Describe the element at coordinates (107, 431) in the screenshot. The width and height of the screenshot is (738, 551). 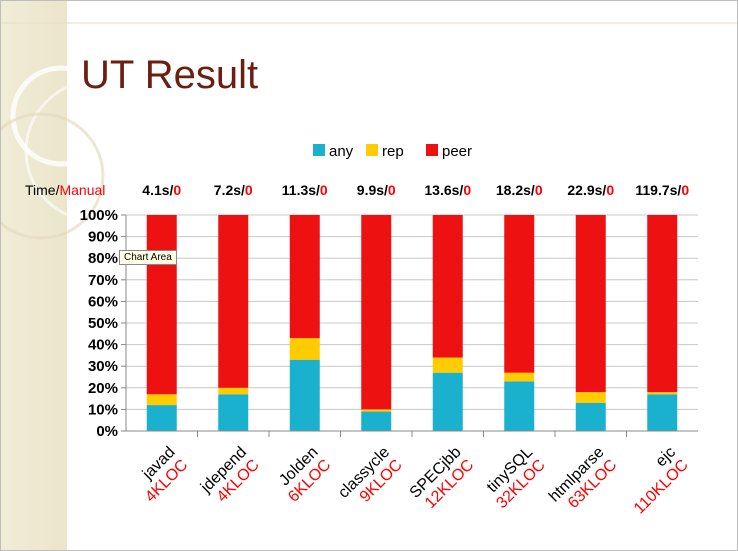
I see `y-tick-label: 0%` at that location.